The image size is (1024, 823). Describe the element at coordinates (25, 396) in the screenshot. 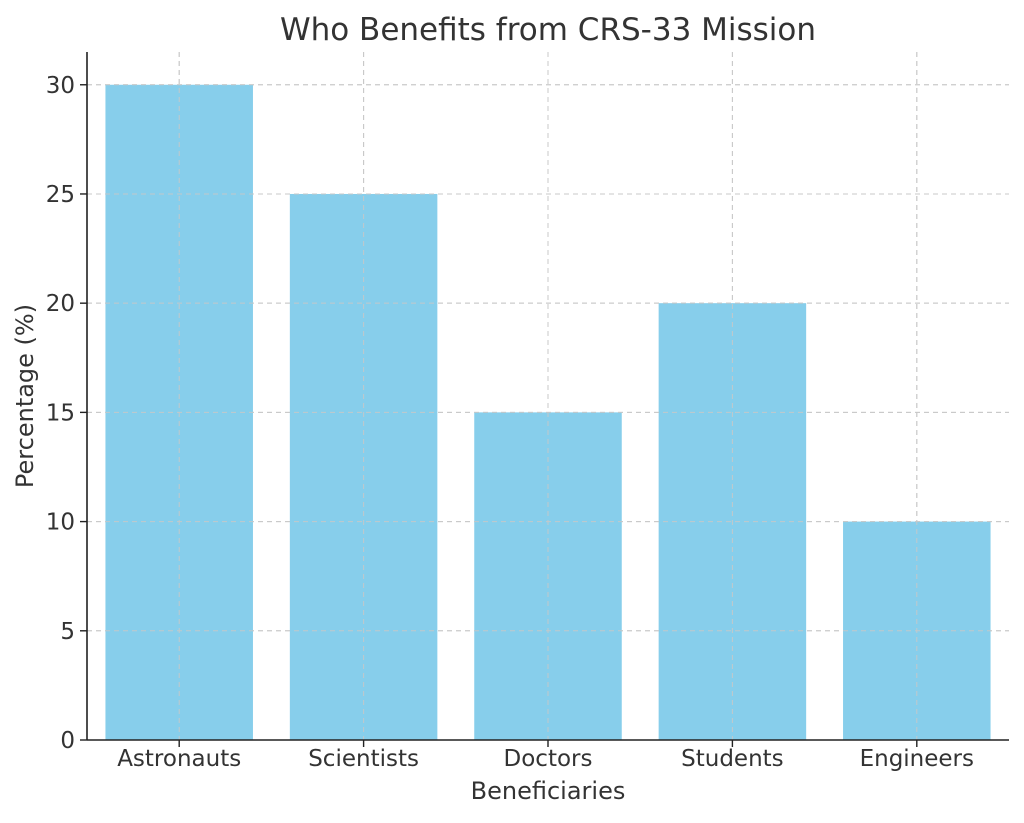

I see `y-axis-label: Percentage (%)` at that location.